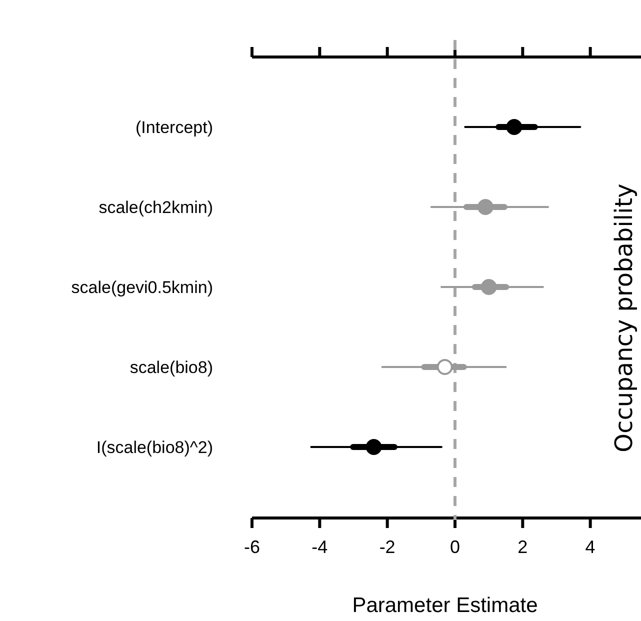 This screenshot has width=641, height=621. Describe the element at coordinates (320, 547) in the screenshot. I see `x-tick-label: -4` at that location.